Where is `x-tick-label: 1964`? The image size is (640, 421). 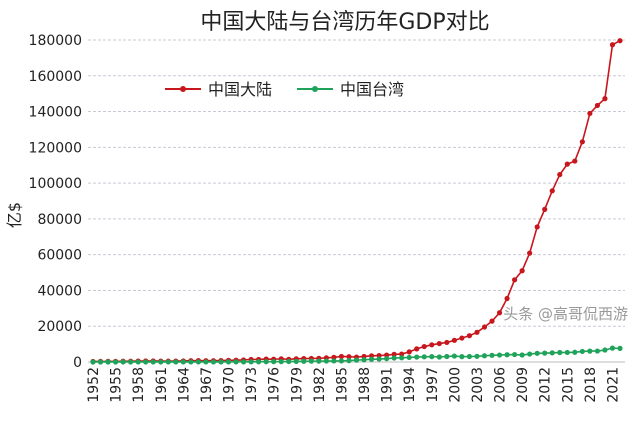 x-tick-label: 1964 is located at coordinates (184, 385).